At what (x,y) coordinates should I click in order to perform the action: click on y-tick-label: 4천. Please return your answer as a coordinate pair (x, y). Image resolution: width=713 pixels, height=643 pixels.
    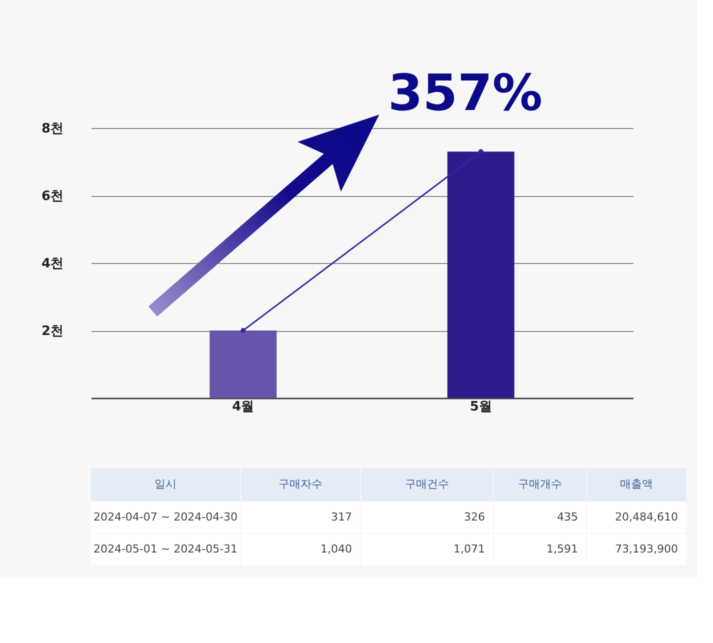
    Looking at the image, I should click on (52, 264).